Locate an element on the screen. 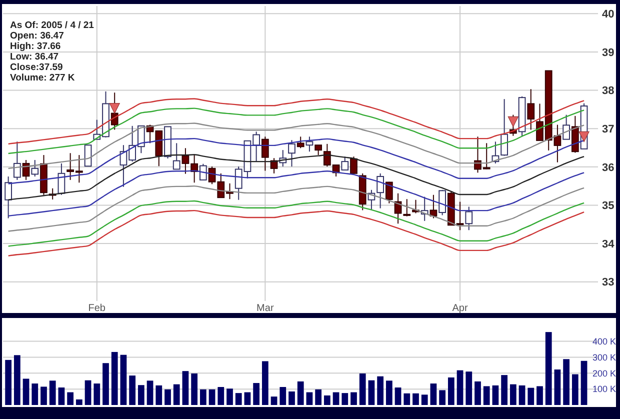 This screenshot has height=419, width=620. annotation: High: 37.66 is located at coordinates (35, 46).